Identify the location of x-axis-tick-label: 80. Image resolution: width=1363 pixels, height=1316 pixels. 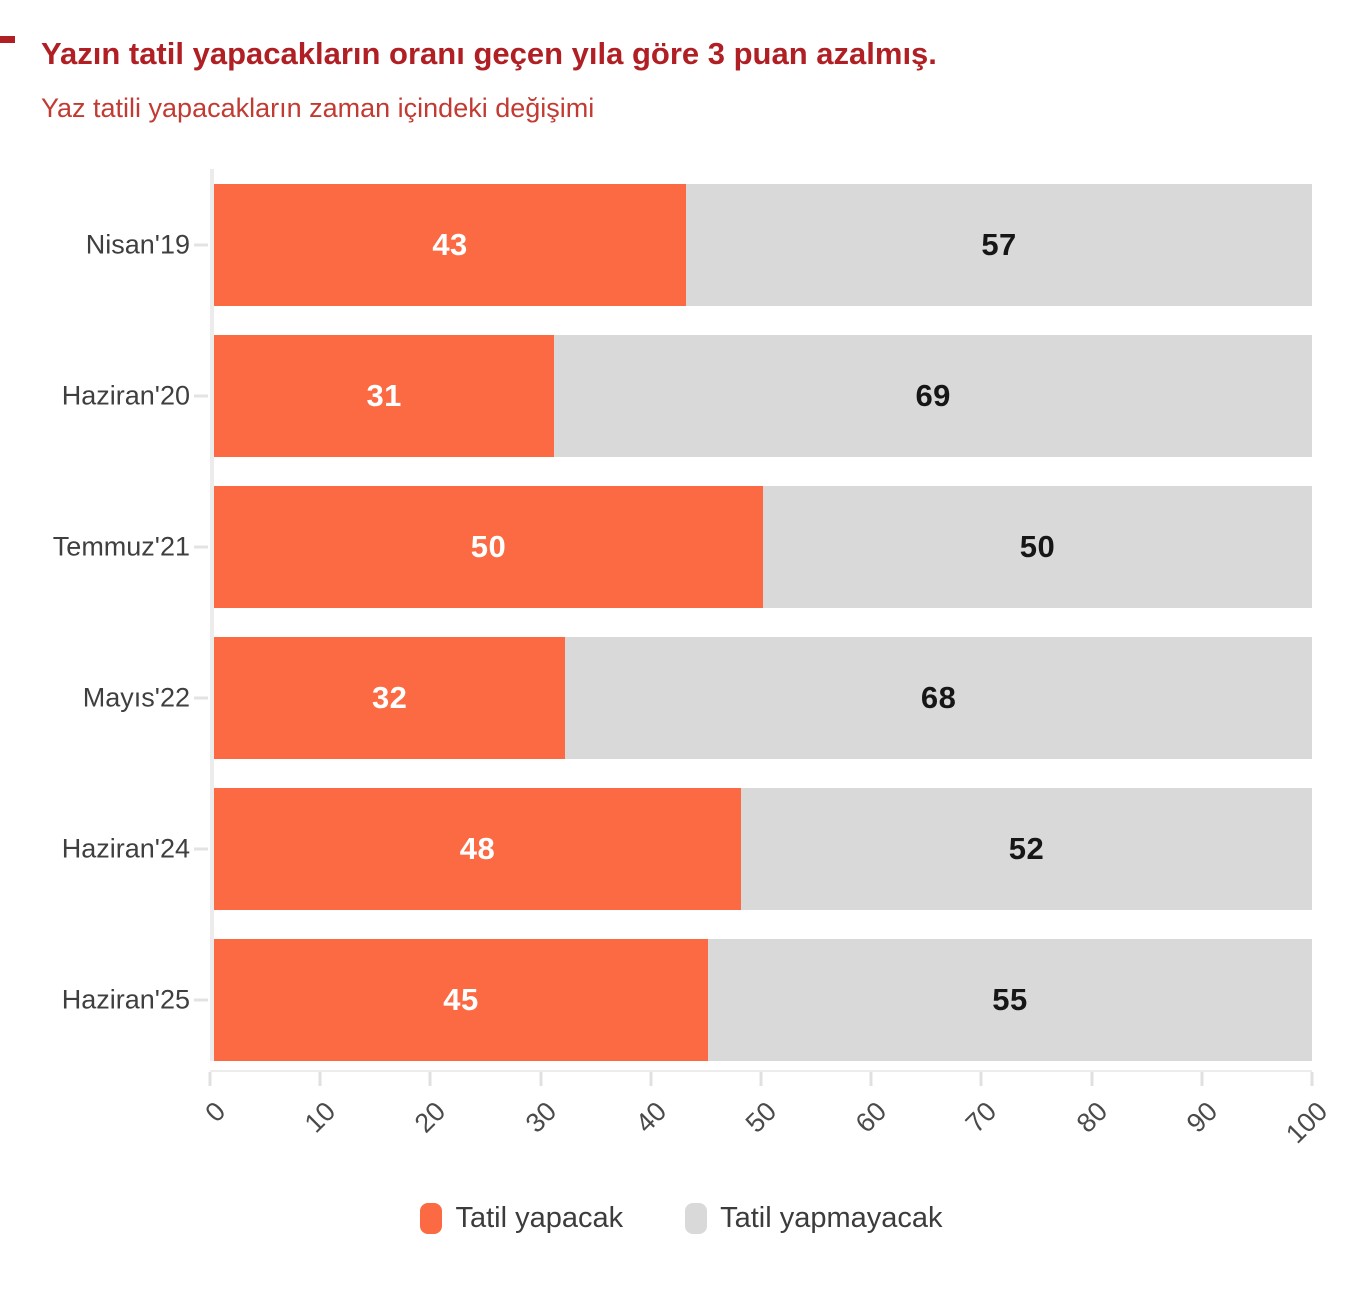
(1091, 1117).